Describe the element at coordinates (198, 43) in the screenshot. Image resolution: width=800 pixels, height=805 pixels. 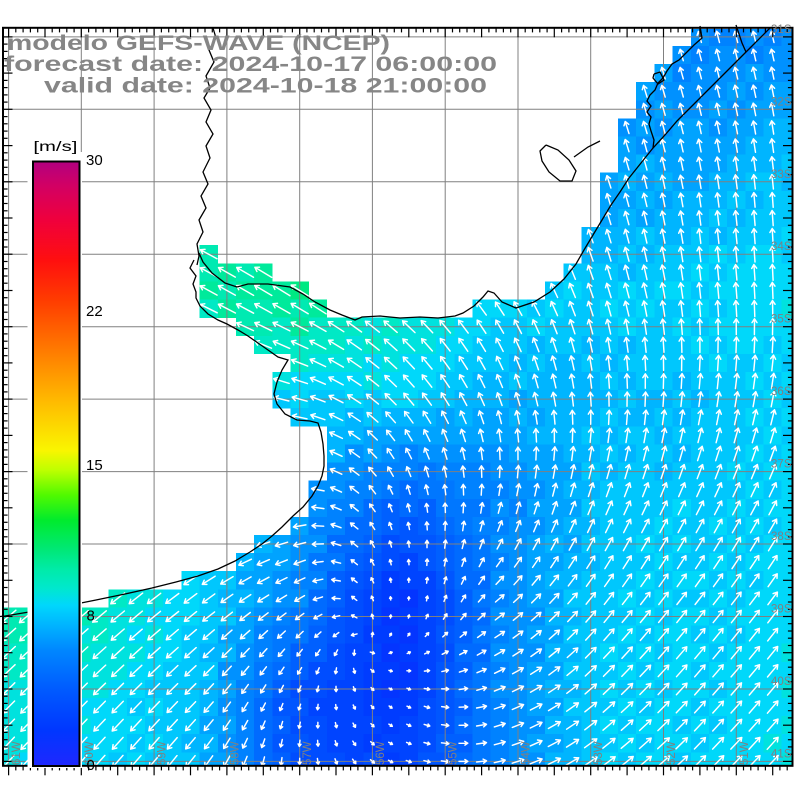
I see `svg-text: modelo GEFS-WAVE (NCEP)` at that location.